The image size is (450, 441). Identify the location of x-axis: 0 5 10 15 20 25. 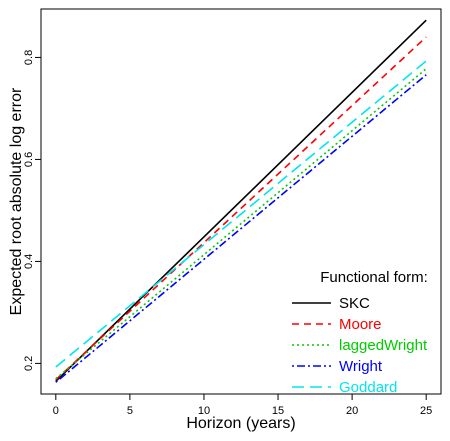
(242, 405).